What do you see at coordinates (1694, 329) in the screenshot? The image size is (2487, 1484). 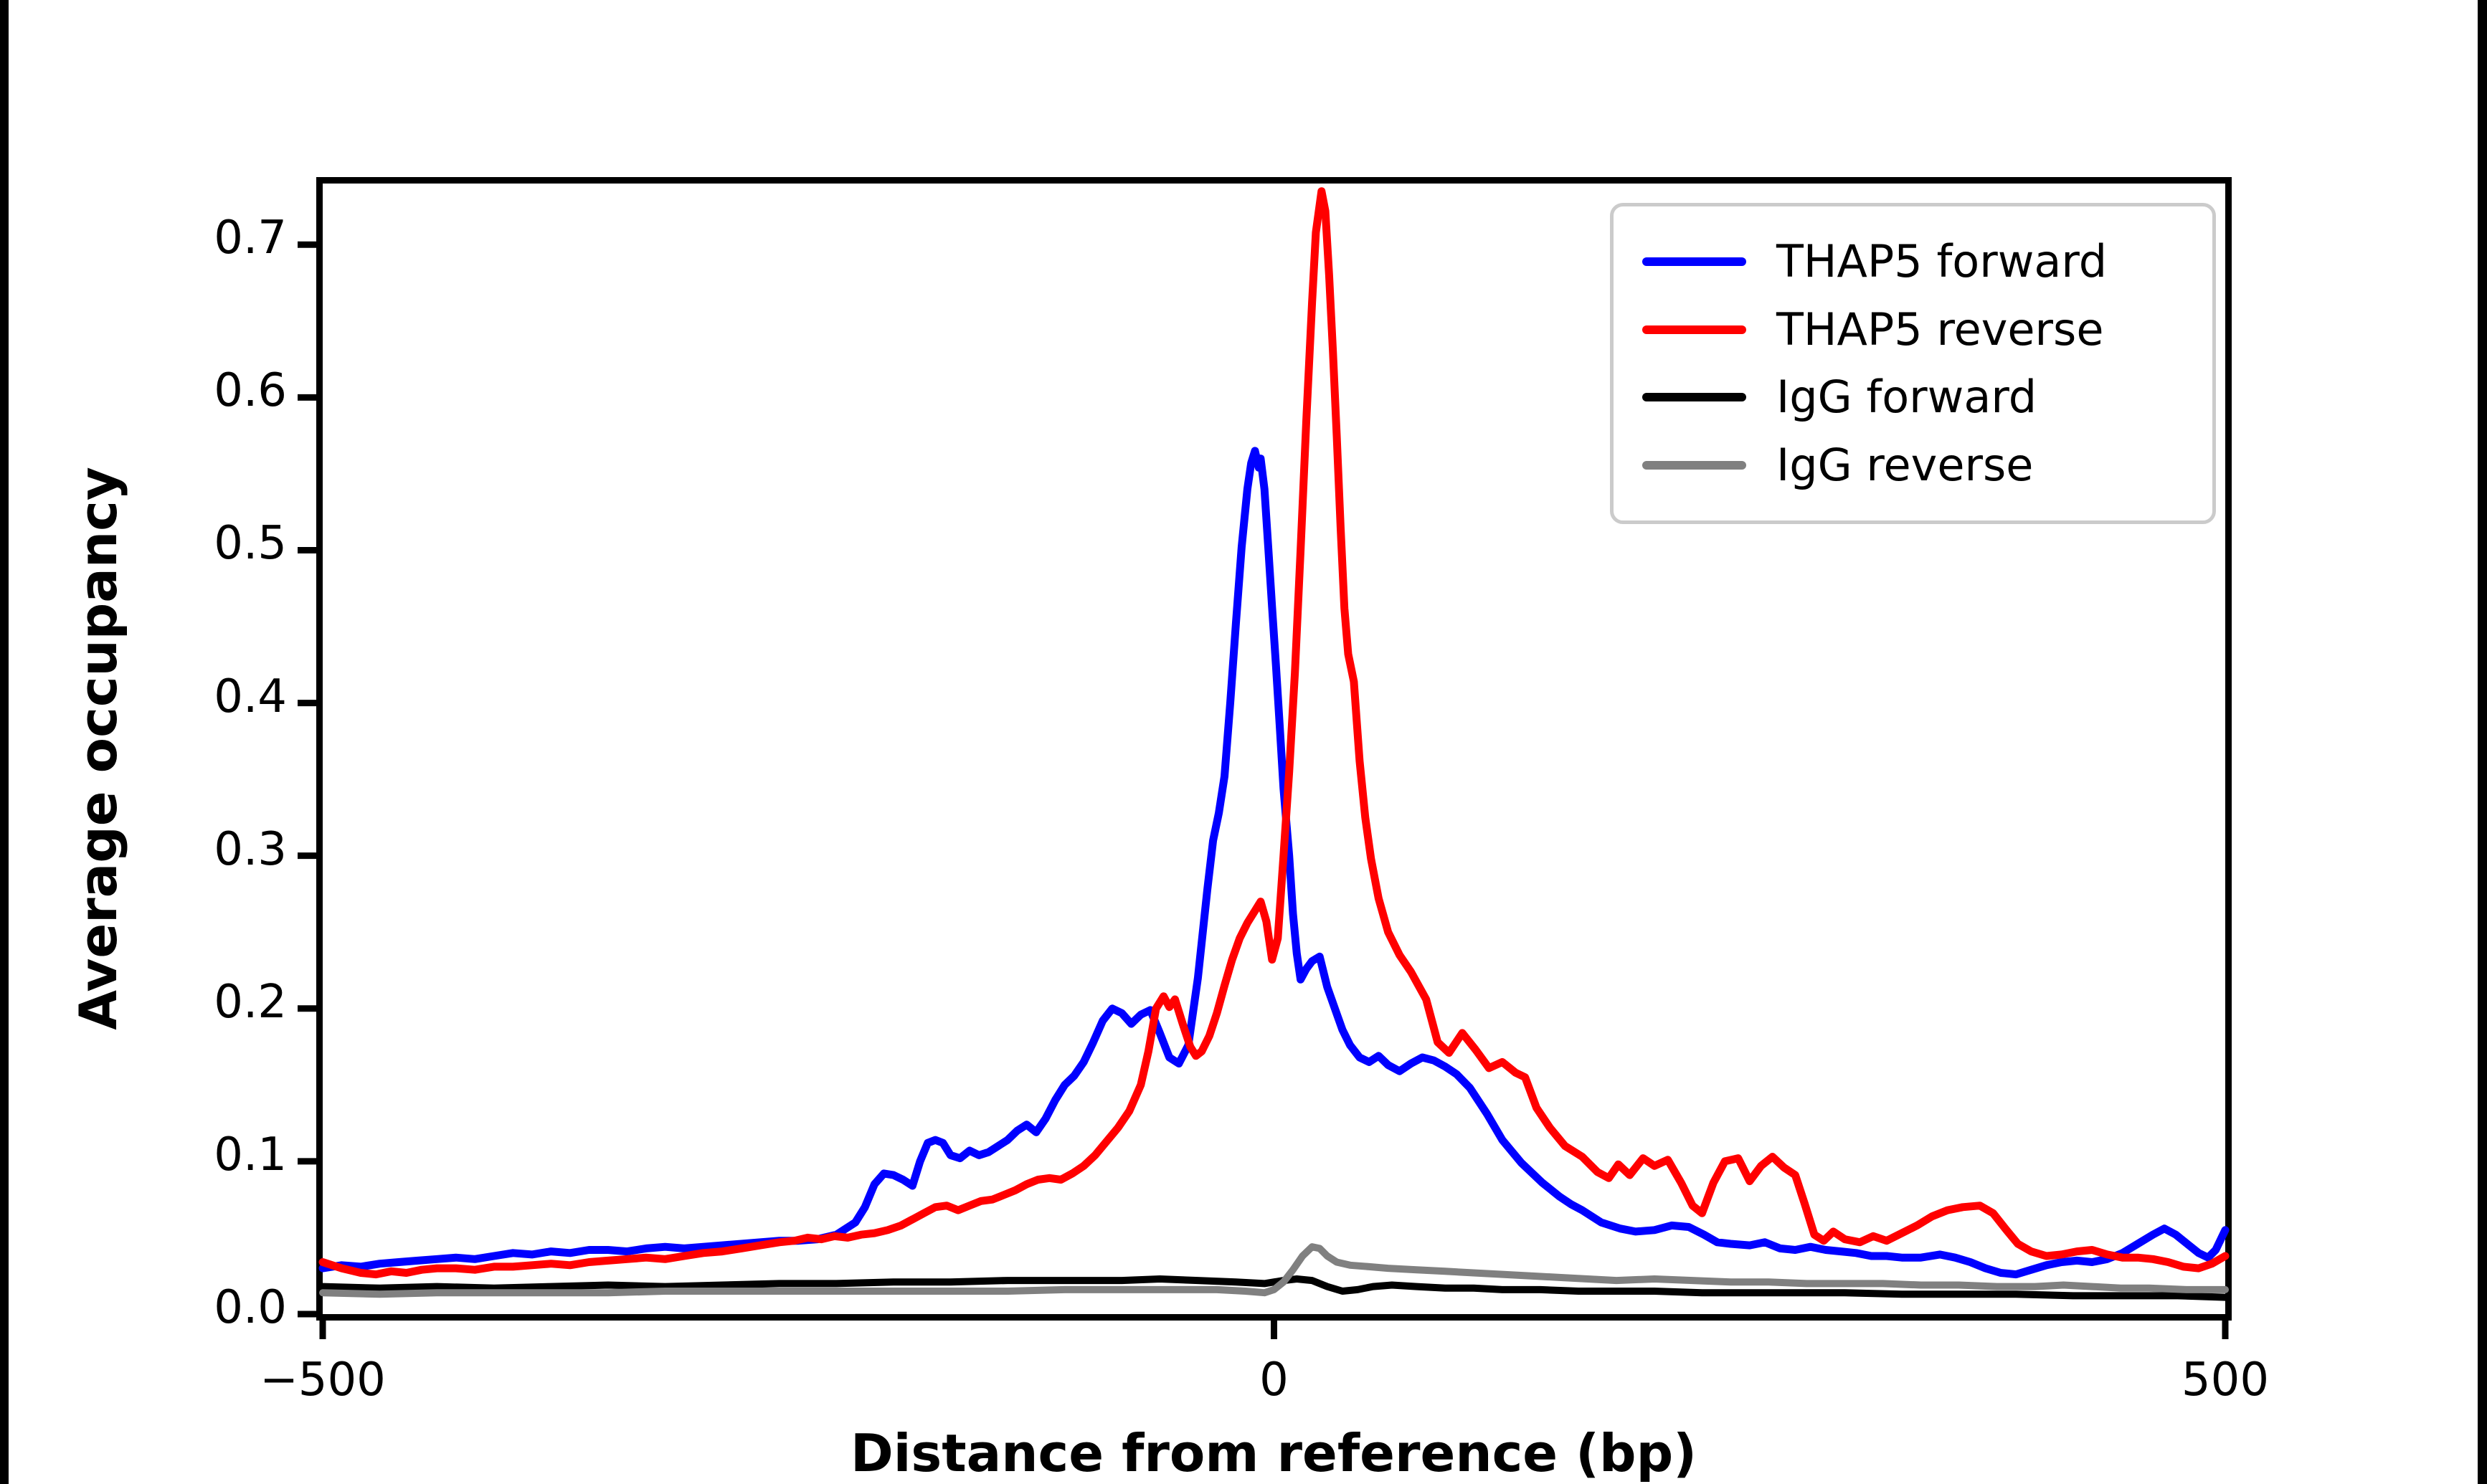 I see `legend-line-sample-thap5-reverse` at bounding box center [1694, 329].